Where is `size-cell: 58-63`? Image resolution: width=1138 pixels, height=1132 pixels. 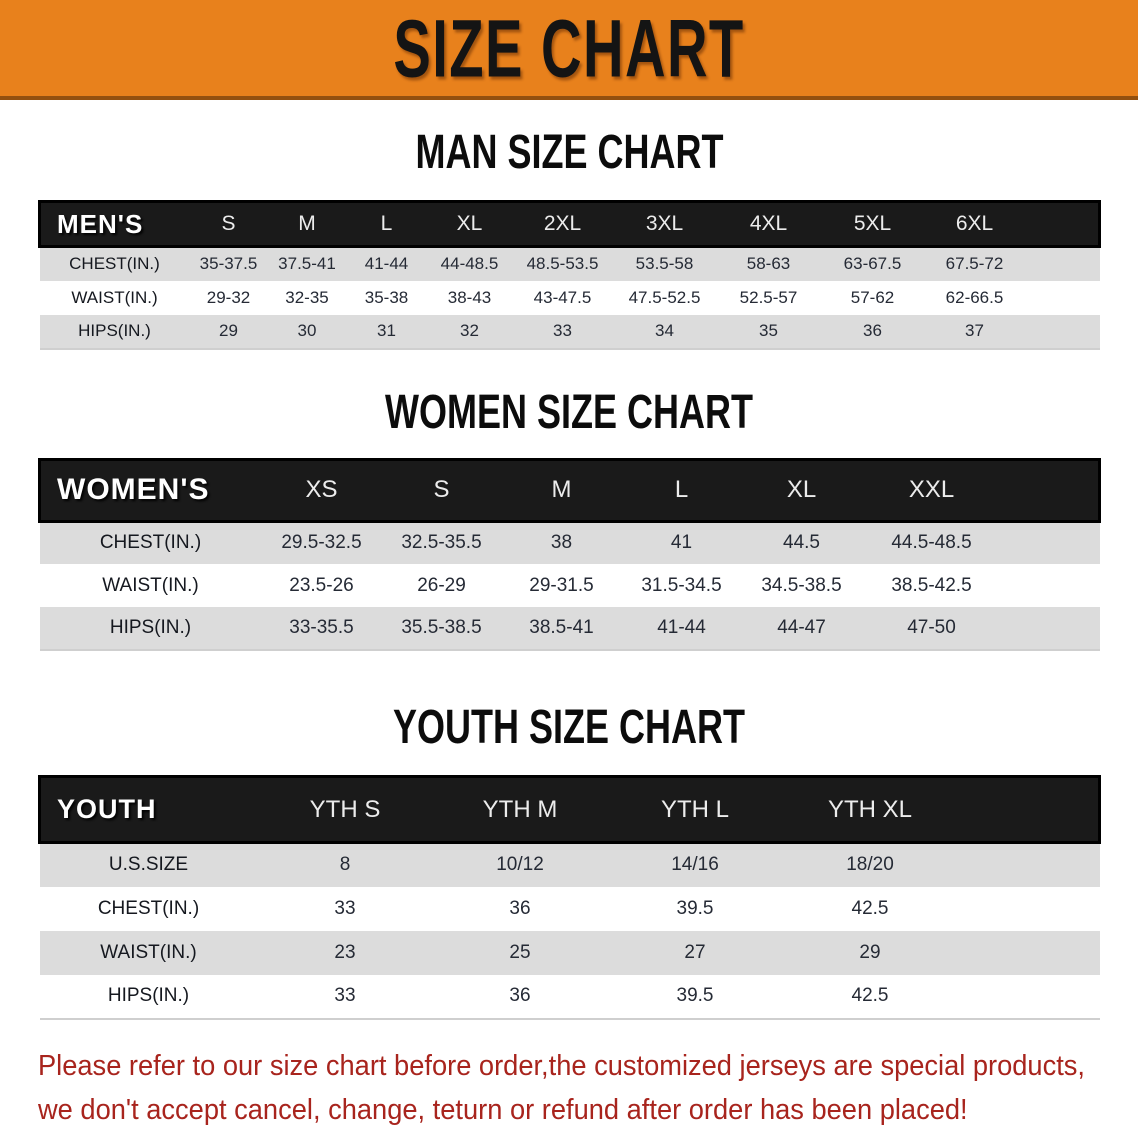 size-cell: 58-63 is located at coordinates (768, 263).